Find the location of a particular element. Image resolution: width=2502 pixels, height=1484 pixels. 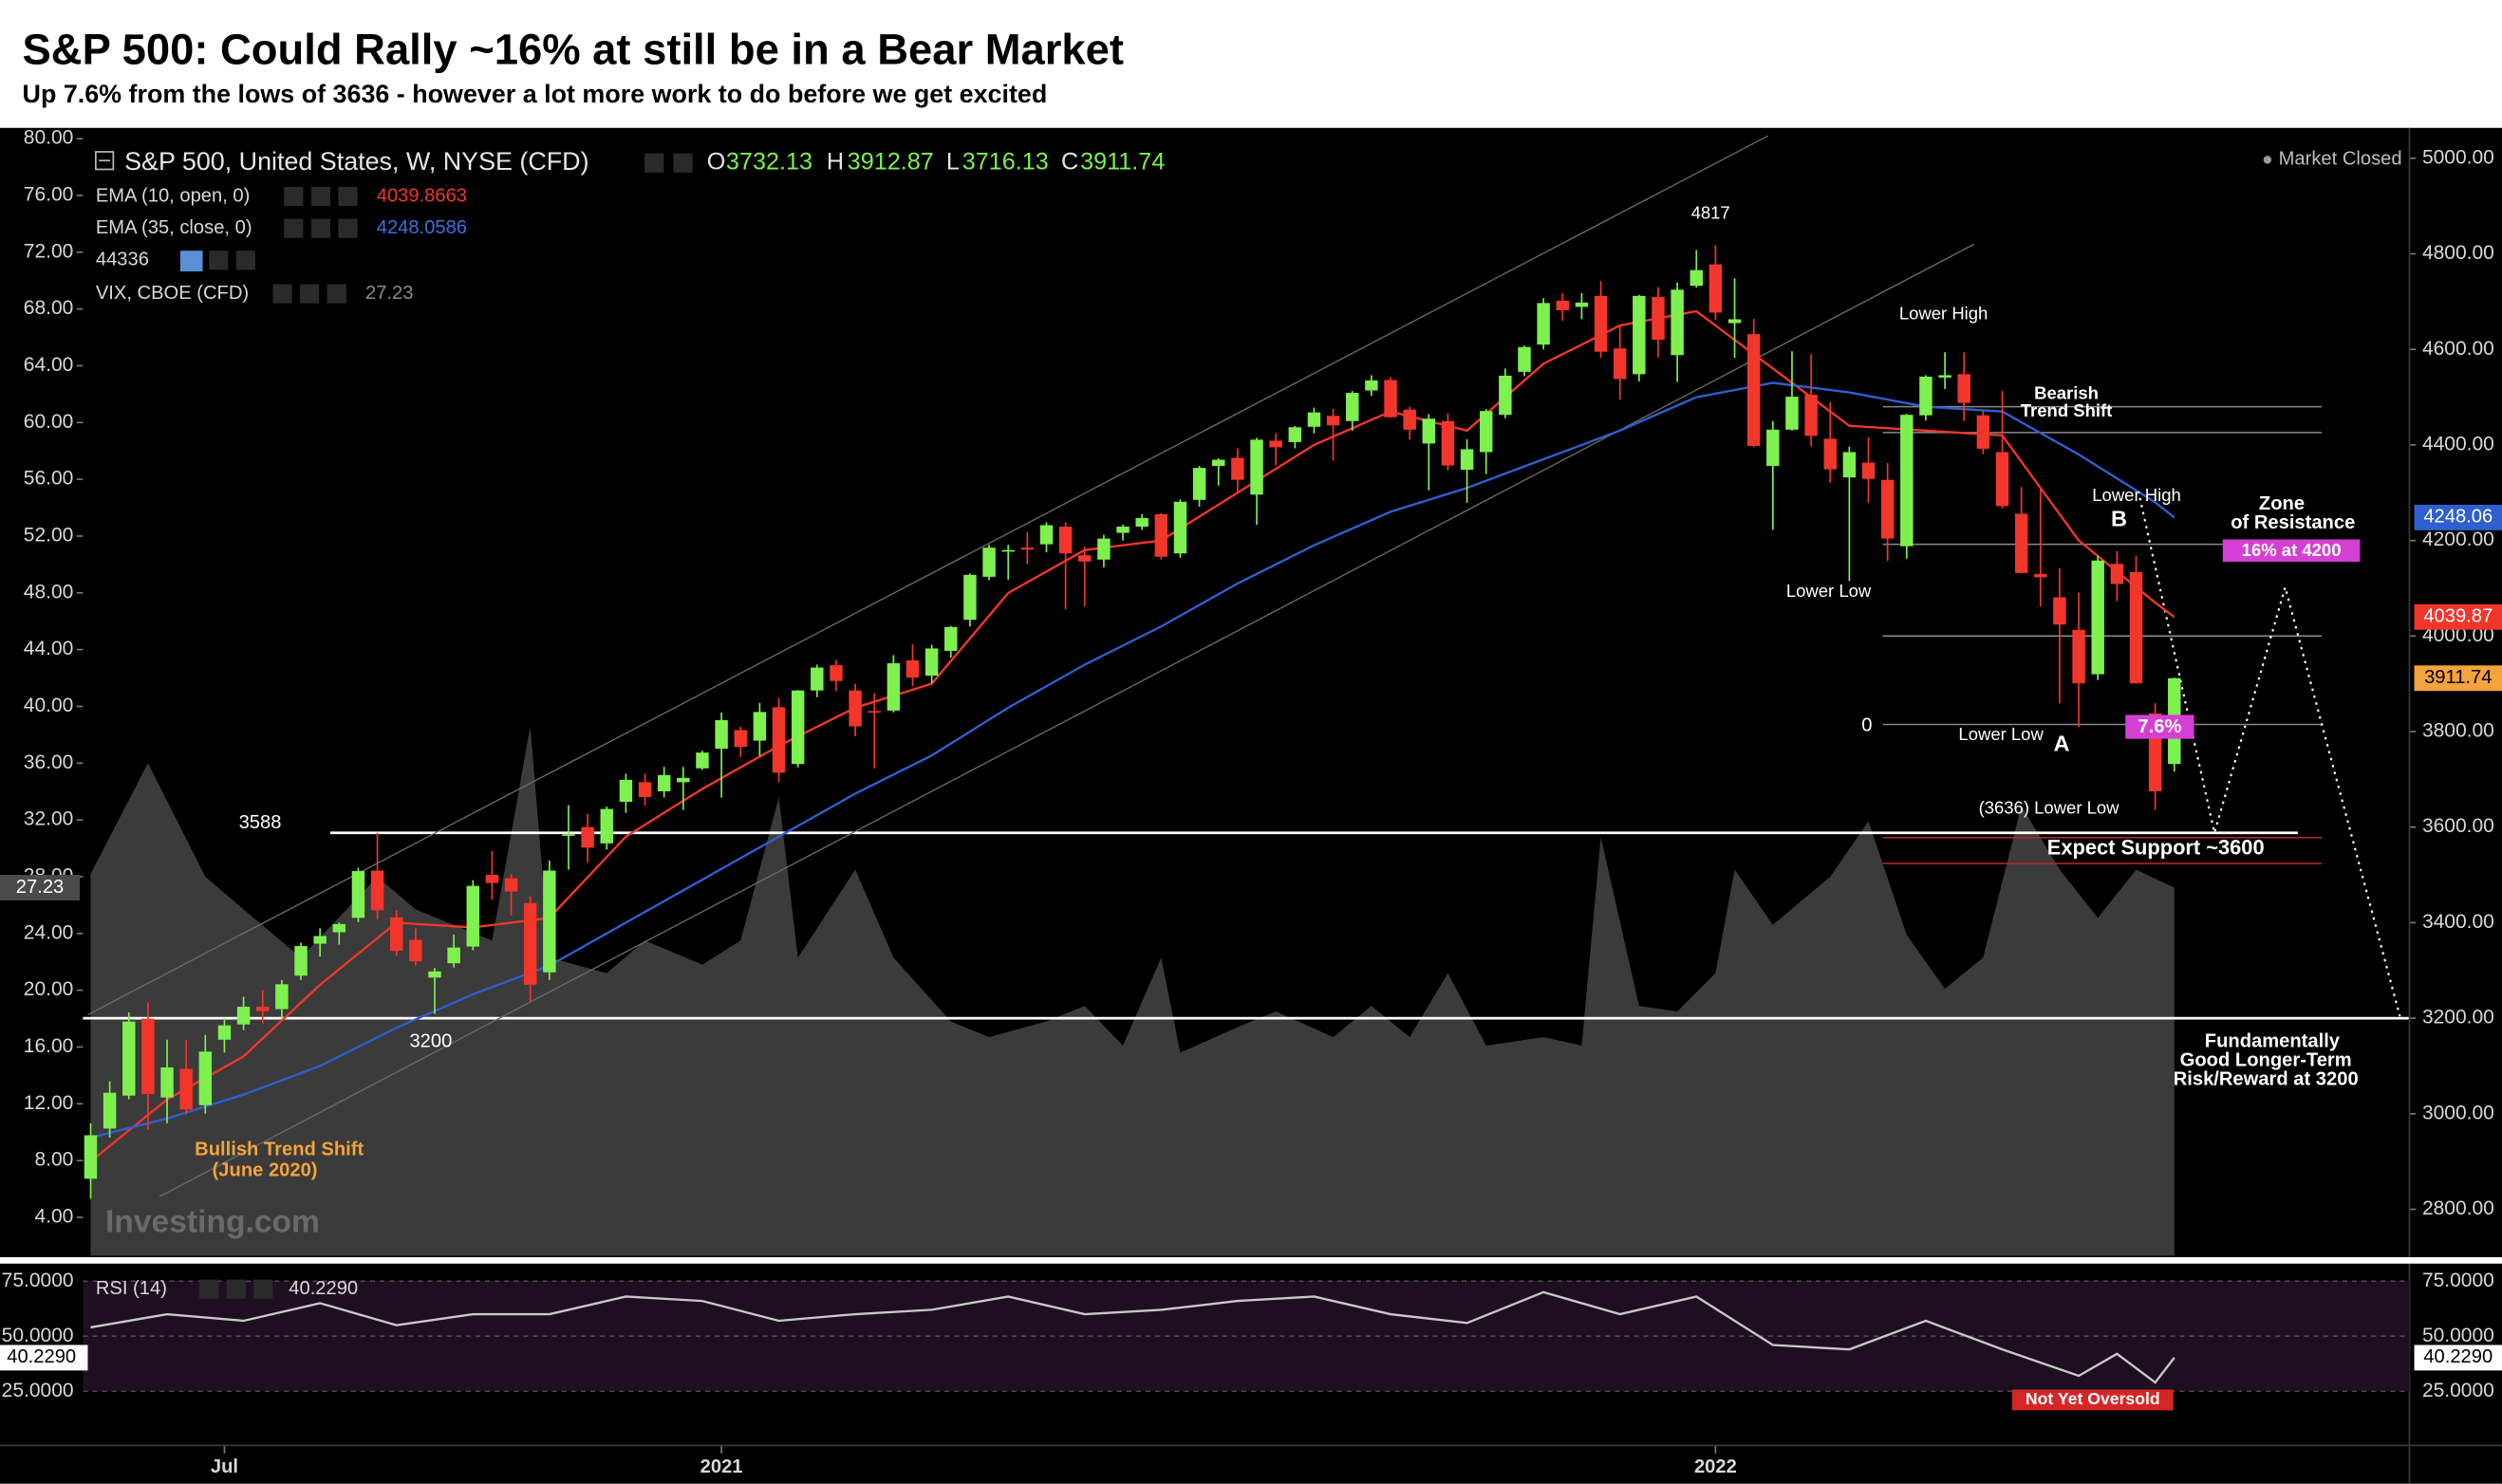

vix-tick-label: 36.00 is located at coordinates (49, 762).